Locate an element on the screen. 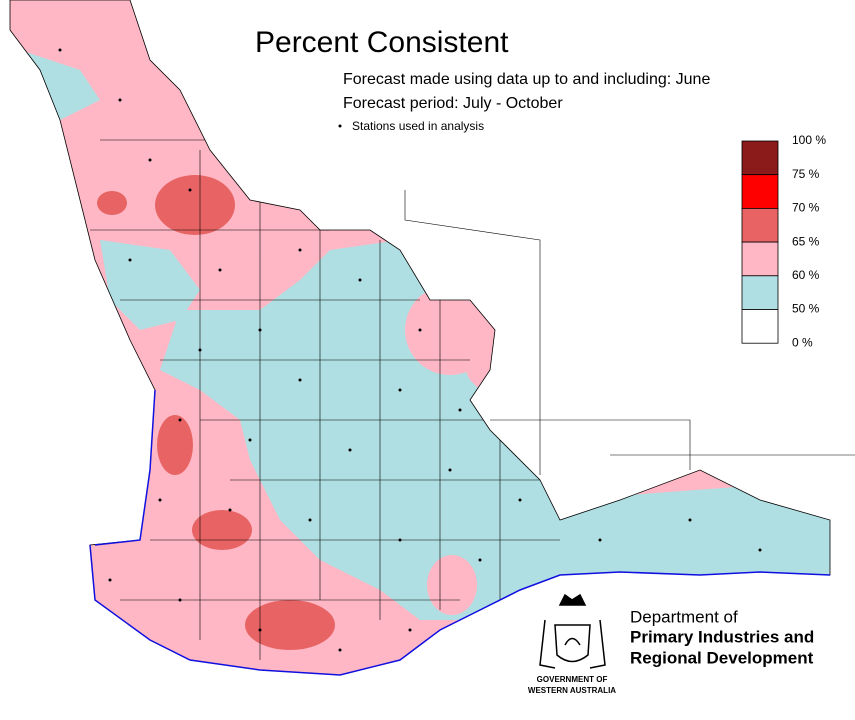 The width and height of the screenshot is (855, 720). department: Regional Development is located at coordinates (722, 657).